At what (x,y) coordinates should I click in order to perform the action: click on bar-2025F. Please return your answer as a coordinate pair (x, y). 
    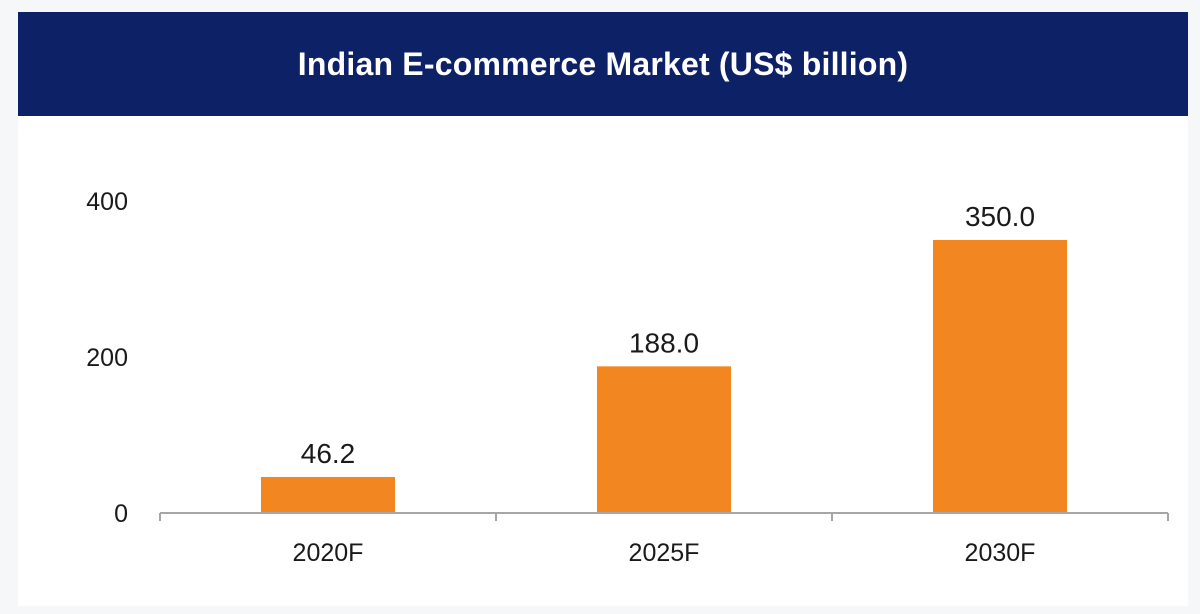
    Looking at the image, I should click on (664, 439).